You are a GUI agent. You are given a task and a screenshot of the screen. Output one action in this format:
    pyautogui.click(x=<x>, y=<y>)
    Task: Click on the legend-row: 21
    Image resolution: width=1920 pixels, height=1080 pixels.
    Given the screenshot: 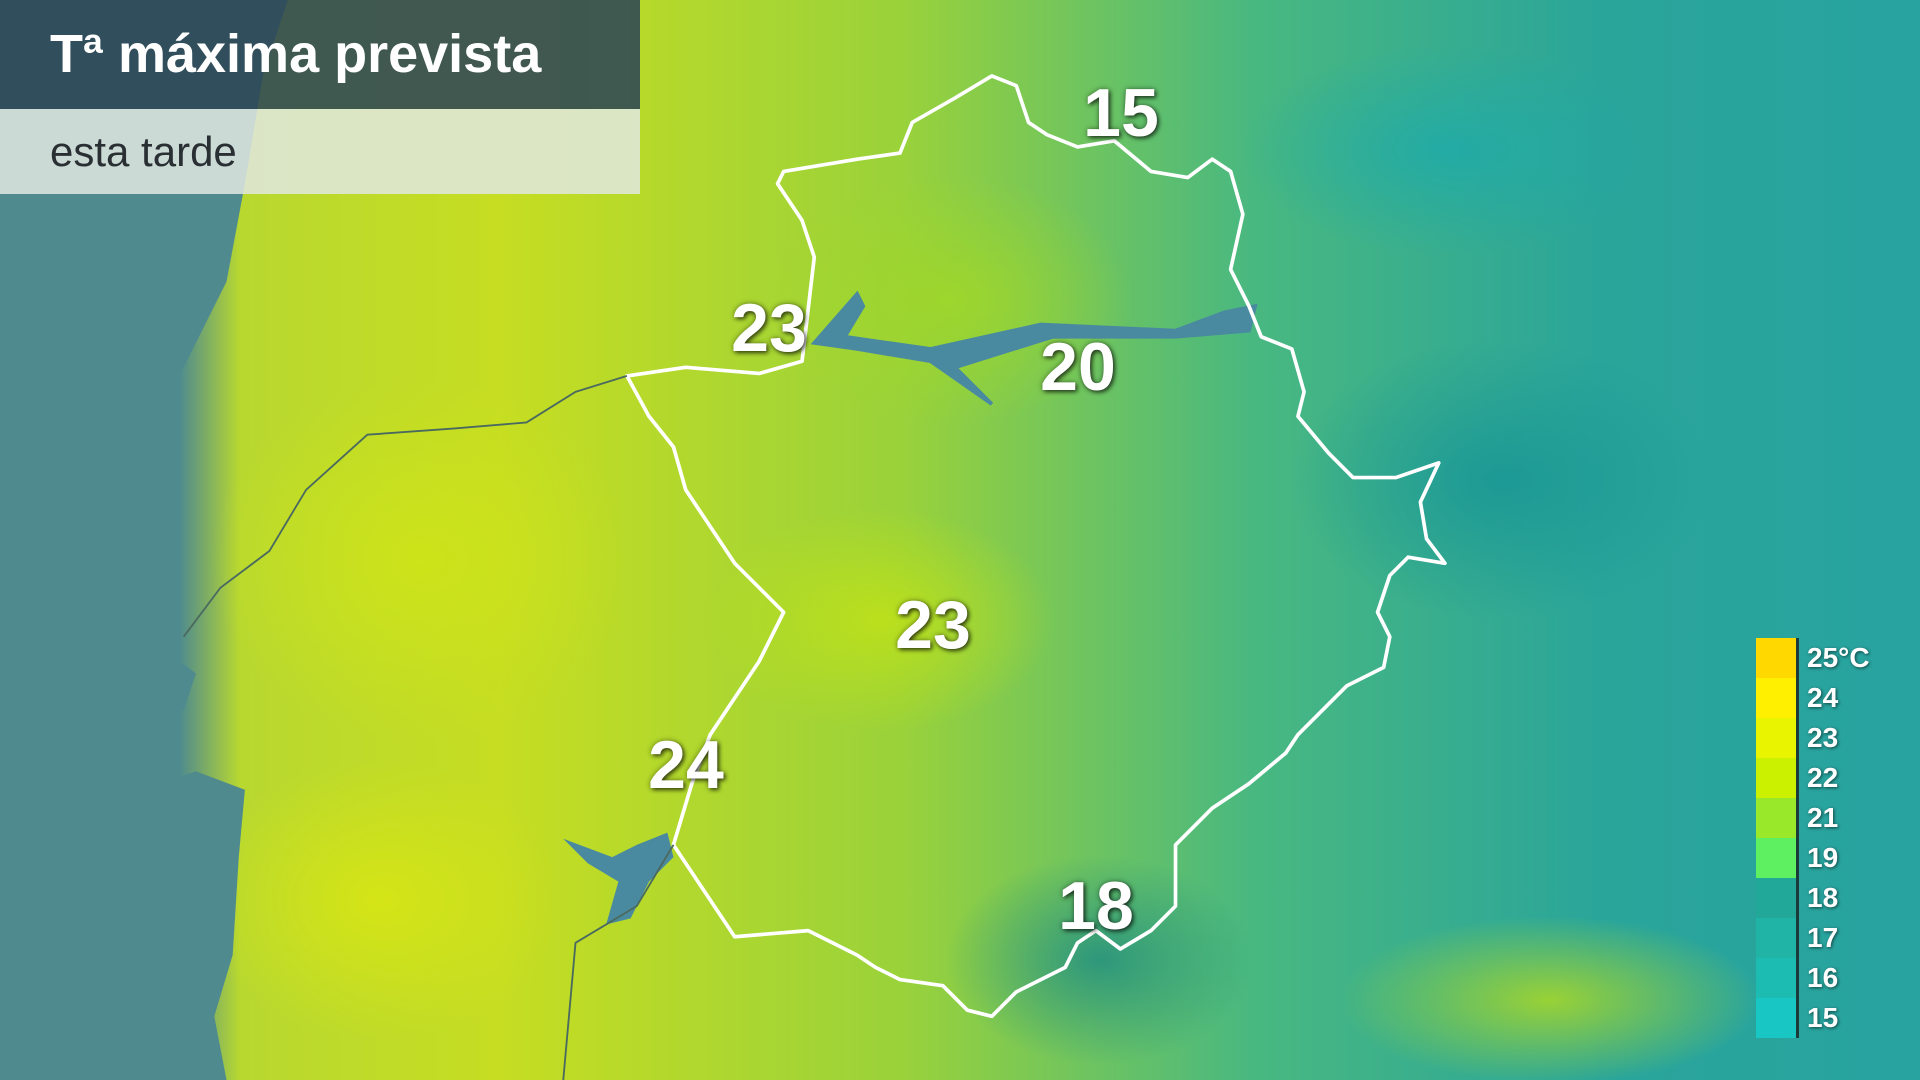 What is the action you would take?
    pyautogui.click(x=1813, y=818)
    